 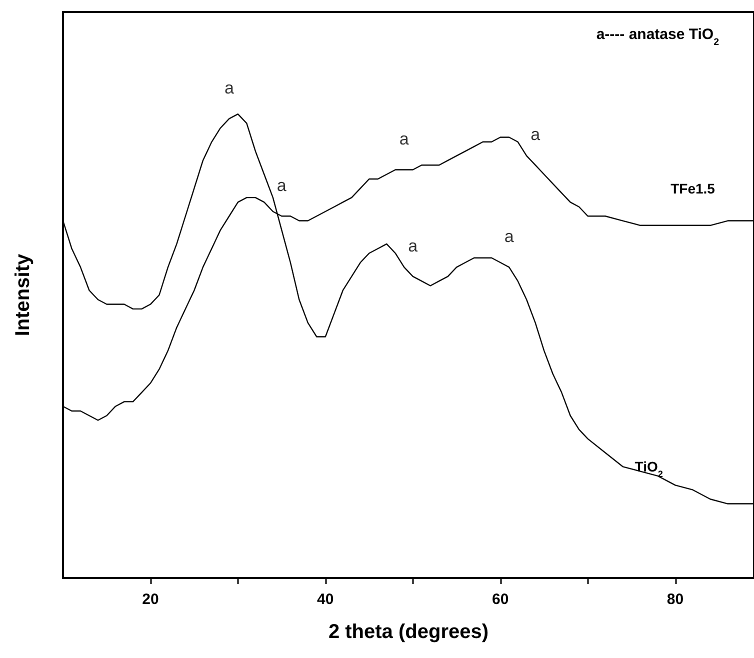 What do you see at coordinates (500, 599) in the screenshot?
I see `x-tick-label: 60` at bounding box center [500, 599].